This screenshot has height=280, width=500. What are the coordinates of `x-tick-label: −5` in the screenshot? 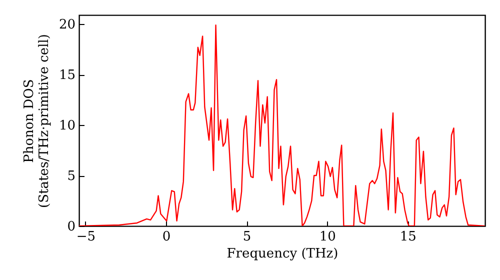 It's located at (86, 237).